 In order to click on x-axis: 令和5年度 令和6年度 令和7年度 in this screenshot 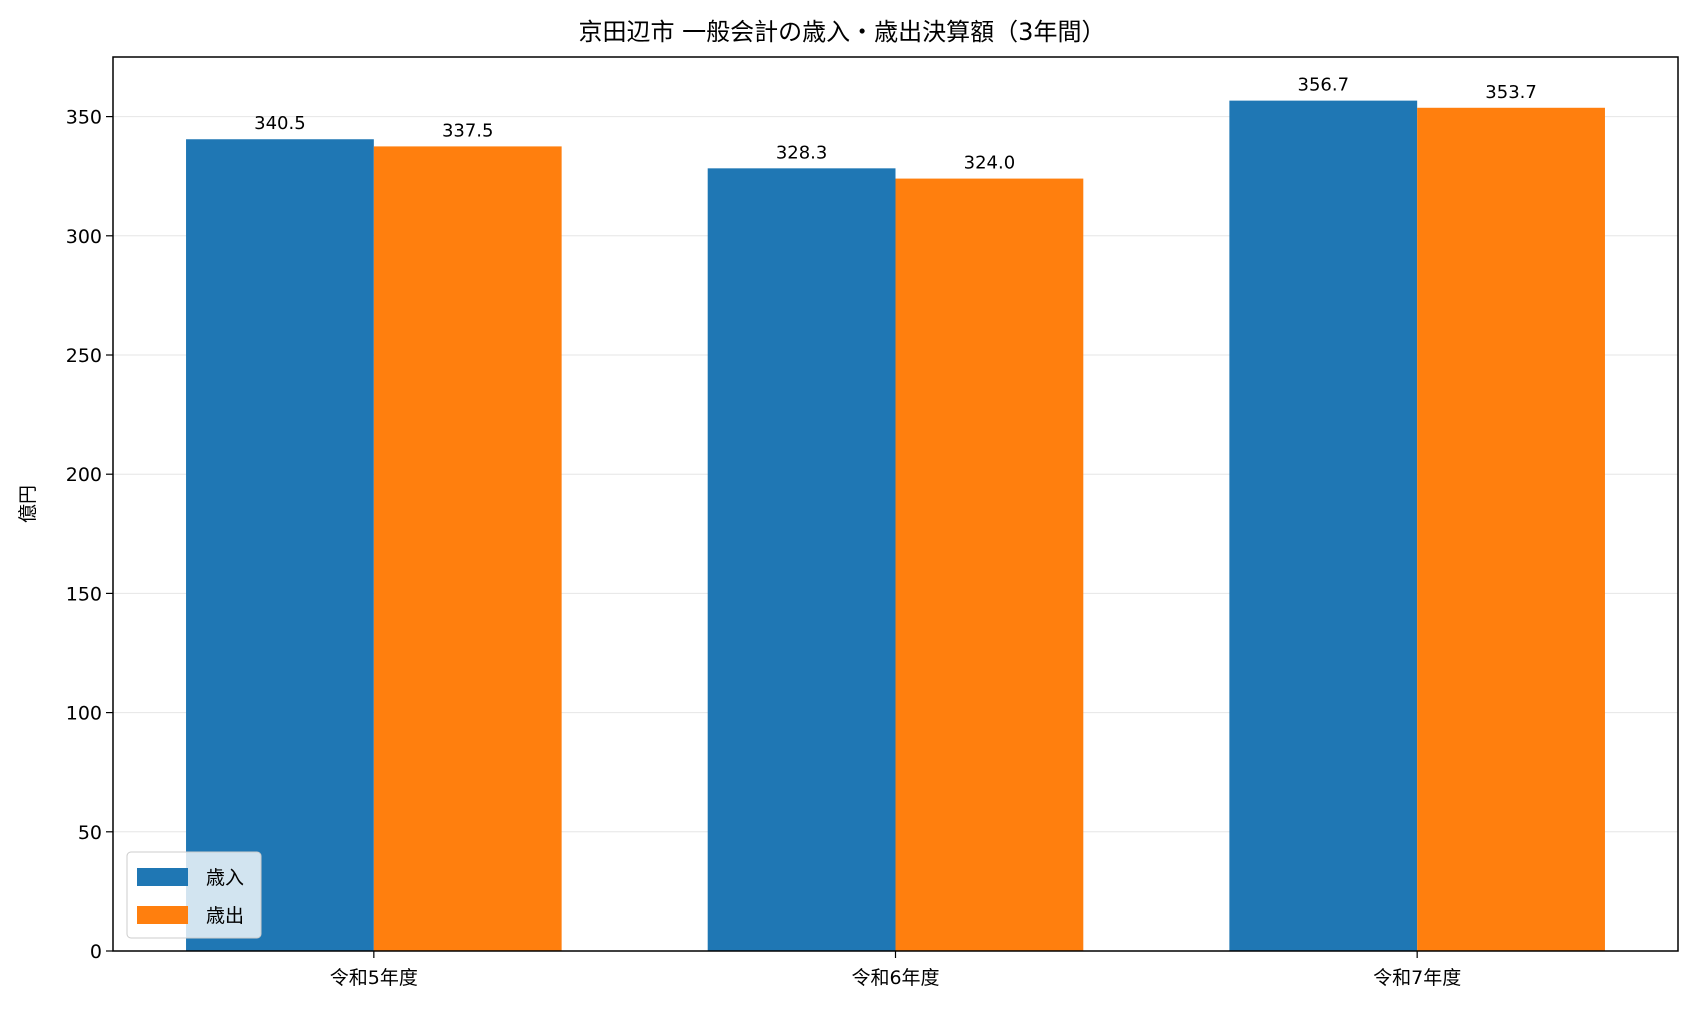, I will do `click(895, 970)`.